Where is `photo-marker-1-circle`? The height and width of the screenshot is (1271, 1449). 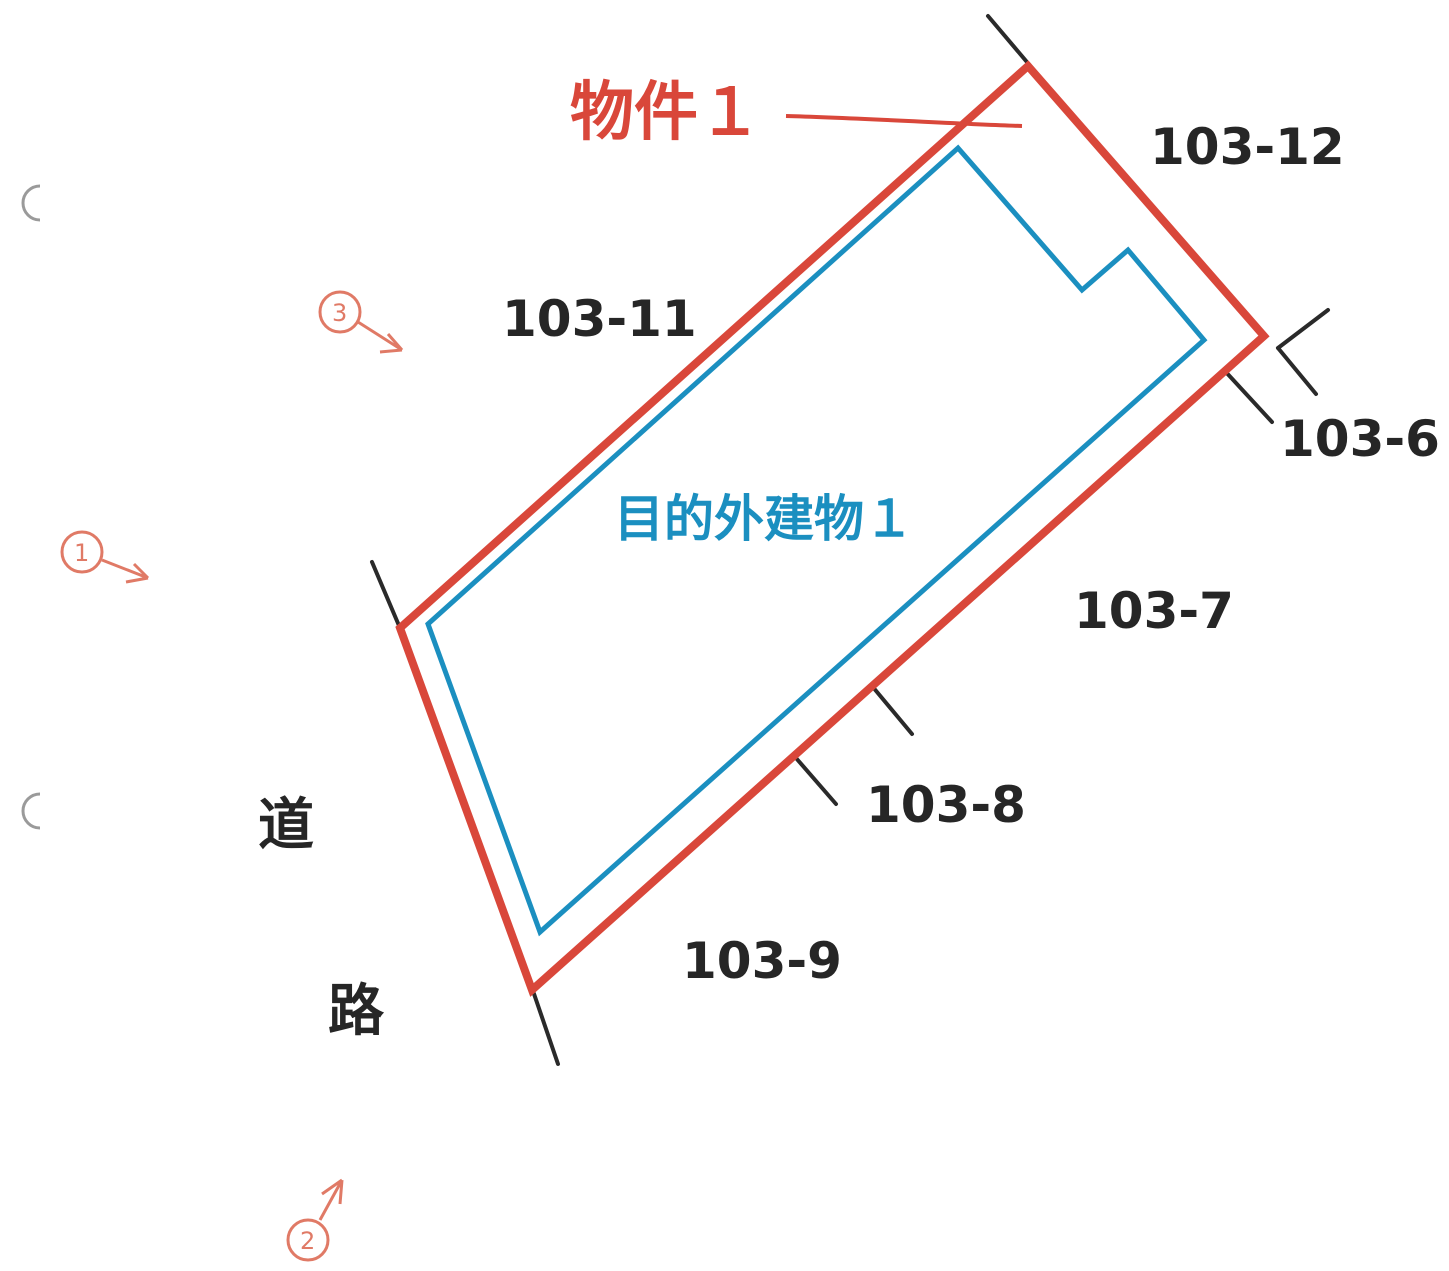 photo-marker-1-circle is located at coordinates (82, 552).